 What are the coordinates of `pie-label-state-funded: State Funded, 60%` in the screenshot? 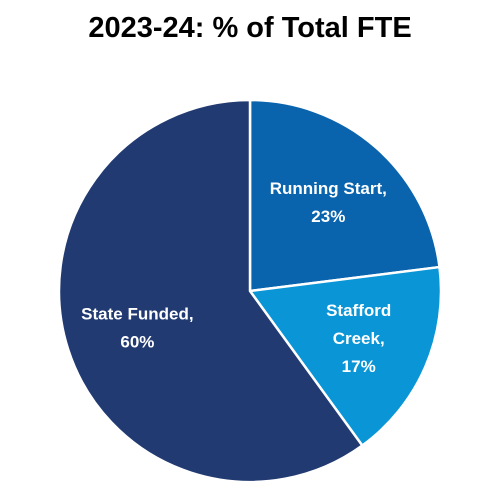 It's located at (137, 328).